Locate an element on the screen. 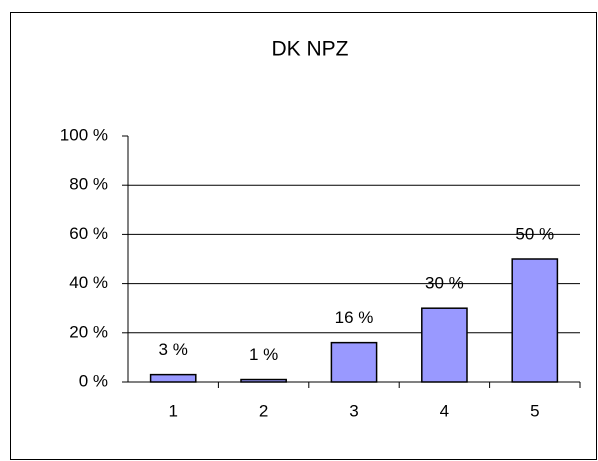  x-tick-label: 1 is located at coordinates (172, 410).